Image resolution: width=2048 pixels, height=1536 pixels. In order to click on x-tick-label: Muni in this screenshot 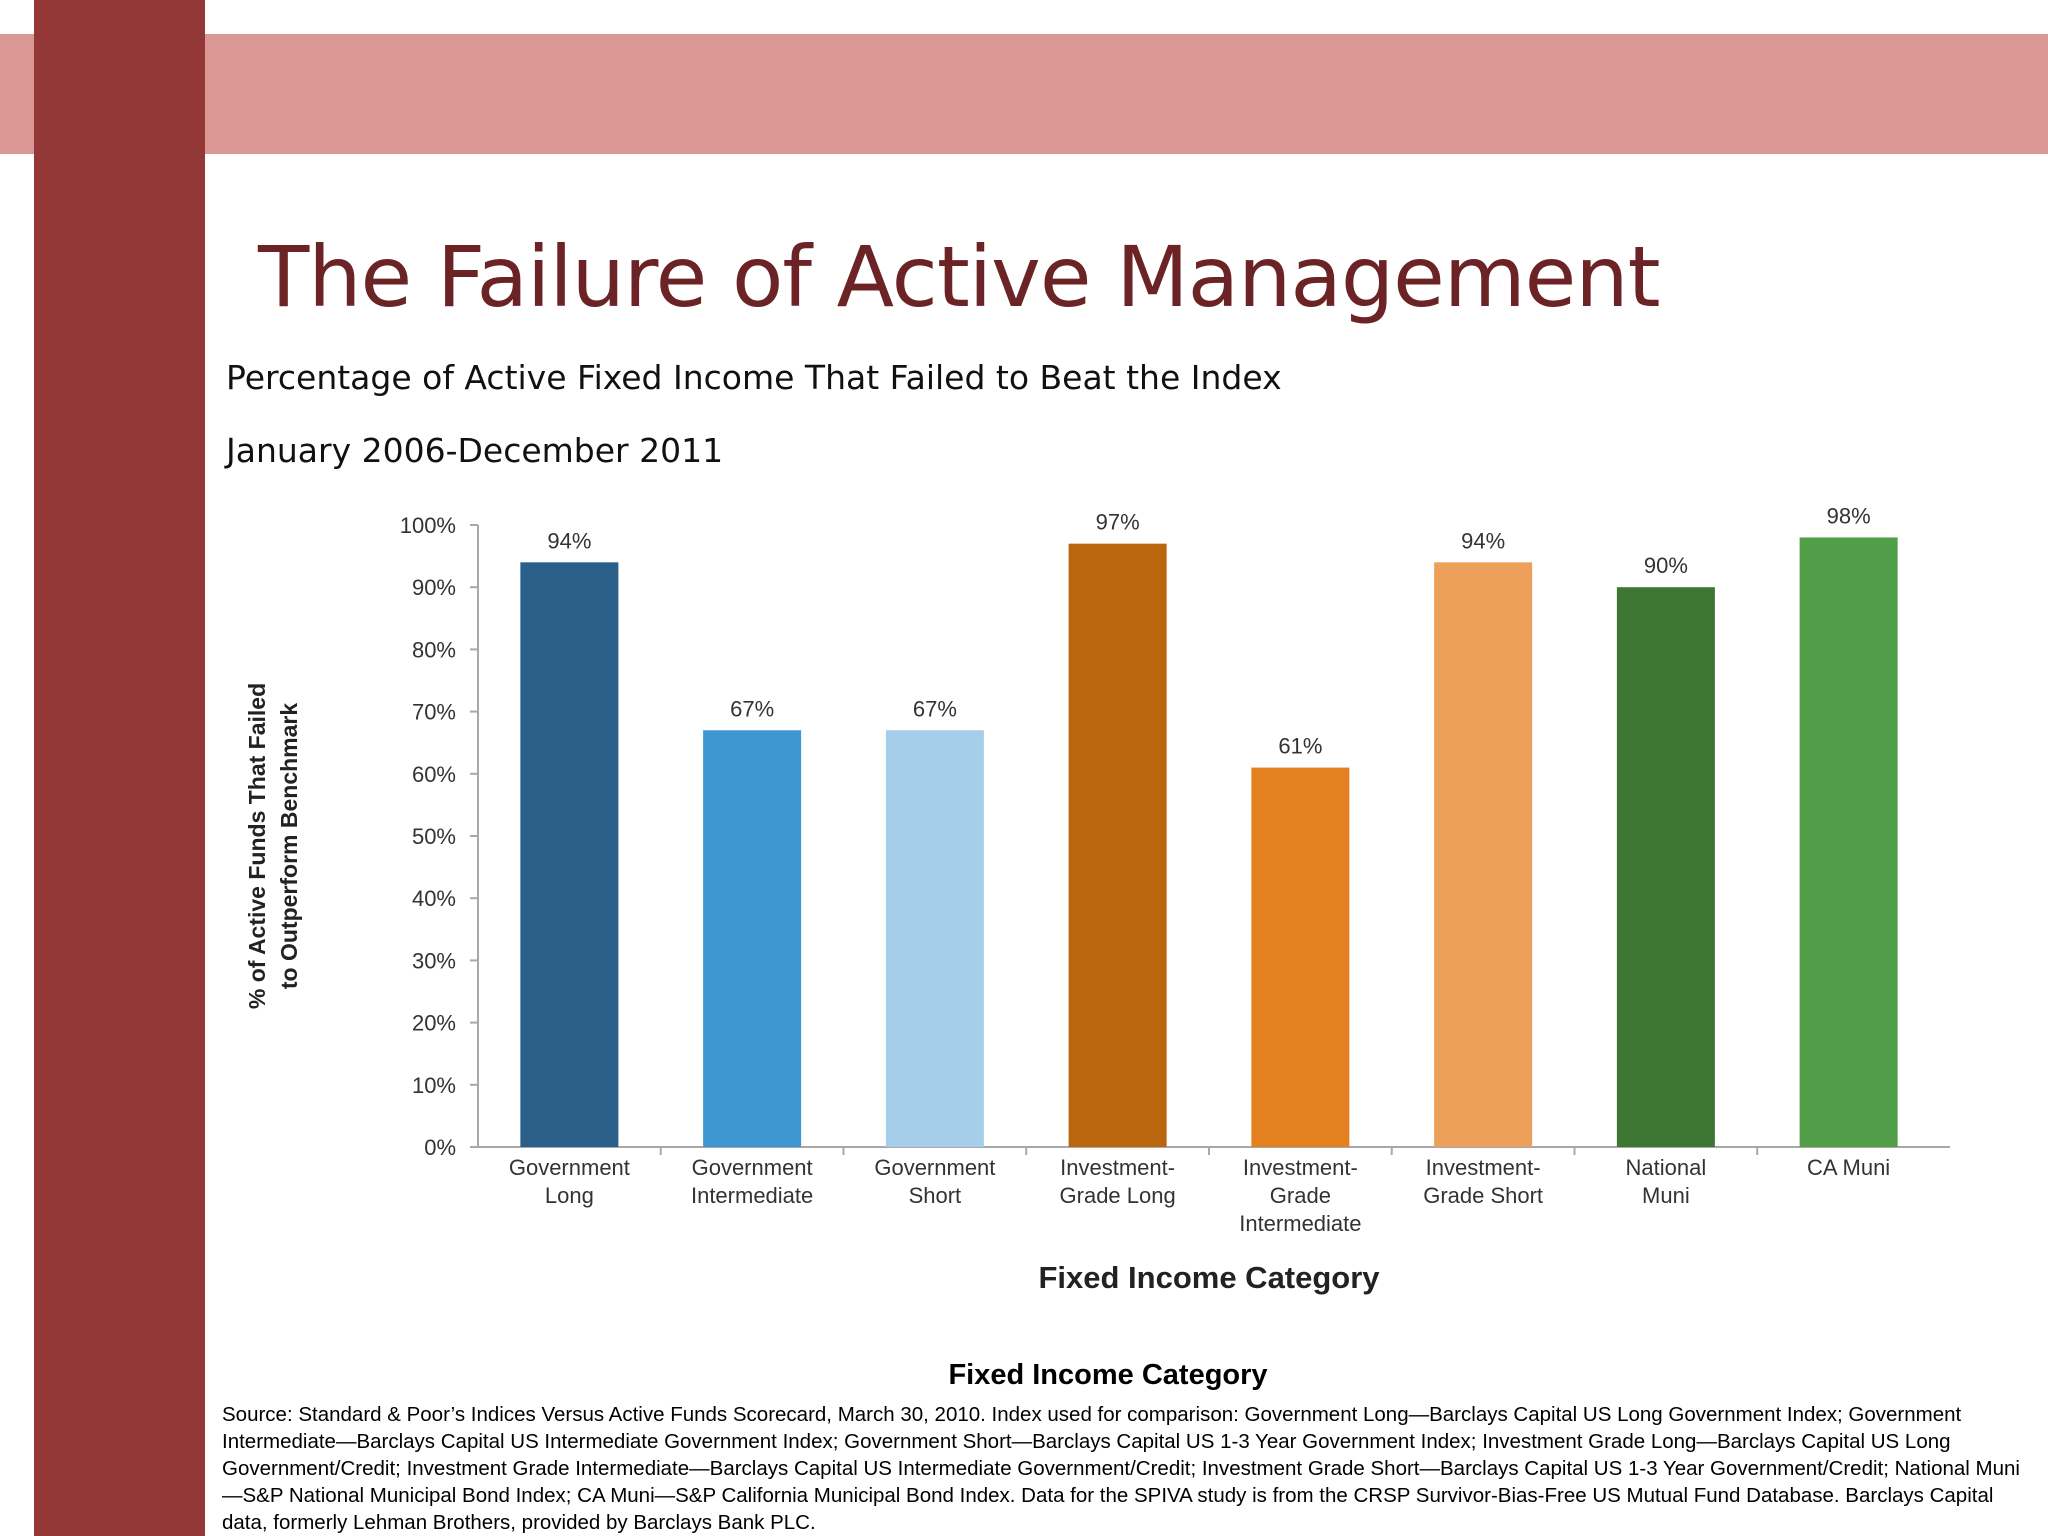, I will do `click(1666, 1195)`.